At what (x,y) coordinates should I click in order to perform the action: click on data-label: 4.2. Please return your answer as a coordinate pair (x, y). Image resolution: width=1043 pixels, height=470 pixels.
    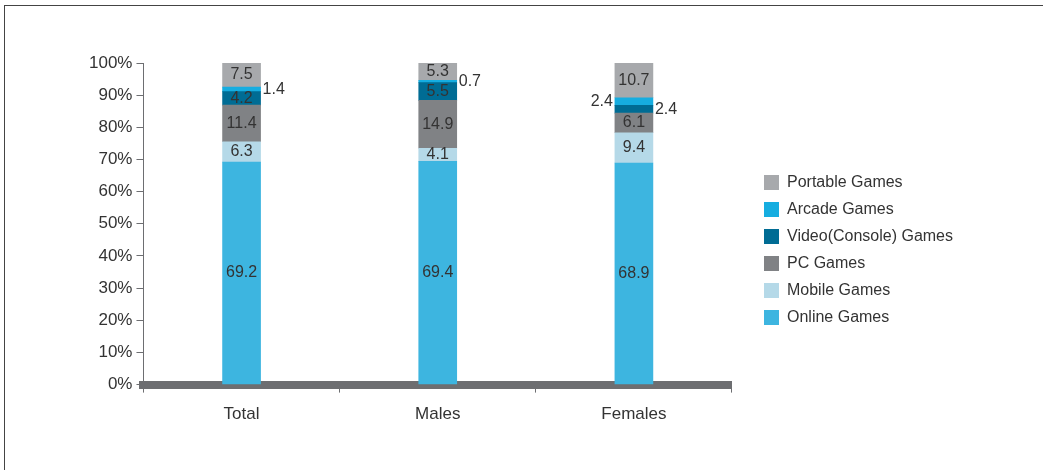
    Looking at the image, I should click on (241, 97).